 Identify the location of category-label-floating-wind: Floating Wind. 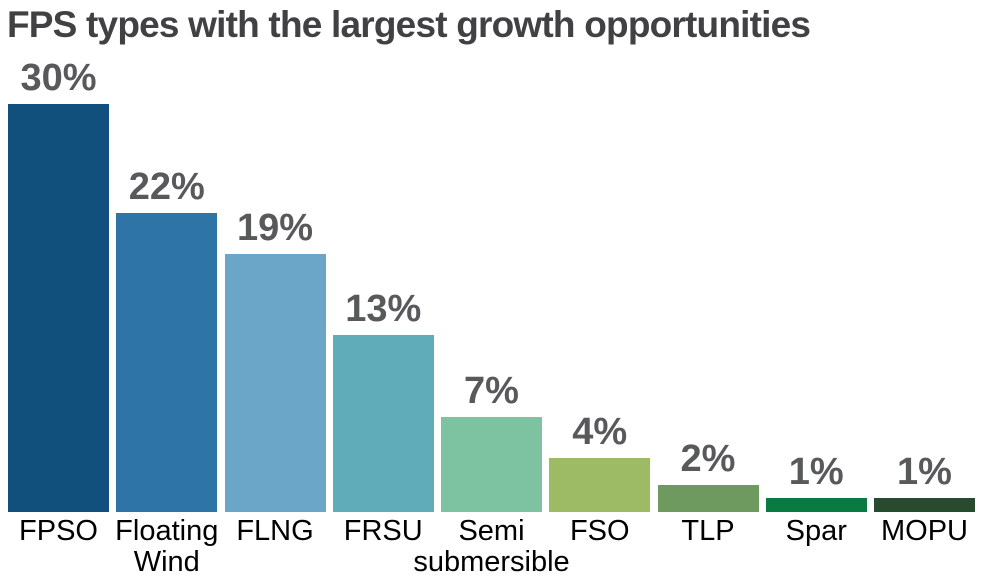
(167, 546).